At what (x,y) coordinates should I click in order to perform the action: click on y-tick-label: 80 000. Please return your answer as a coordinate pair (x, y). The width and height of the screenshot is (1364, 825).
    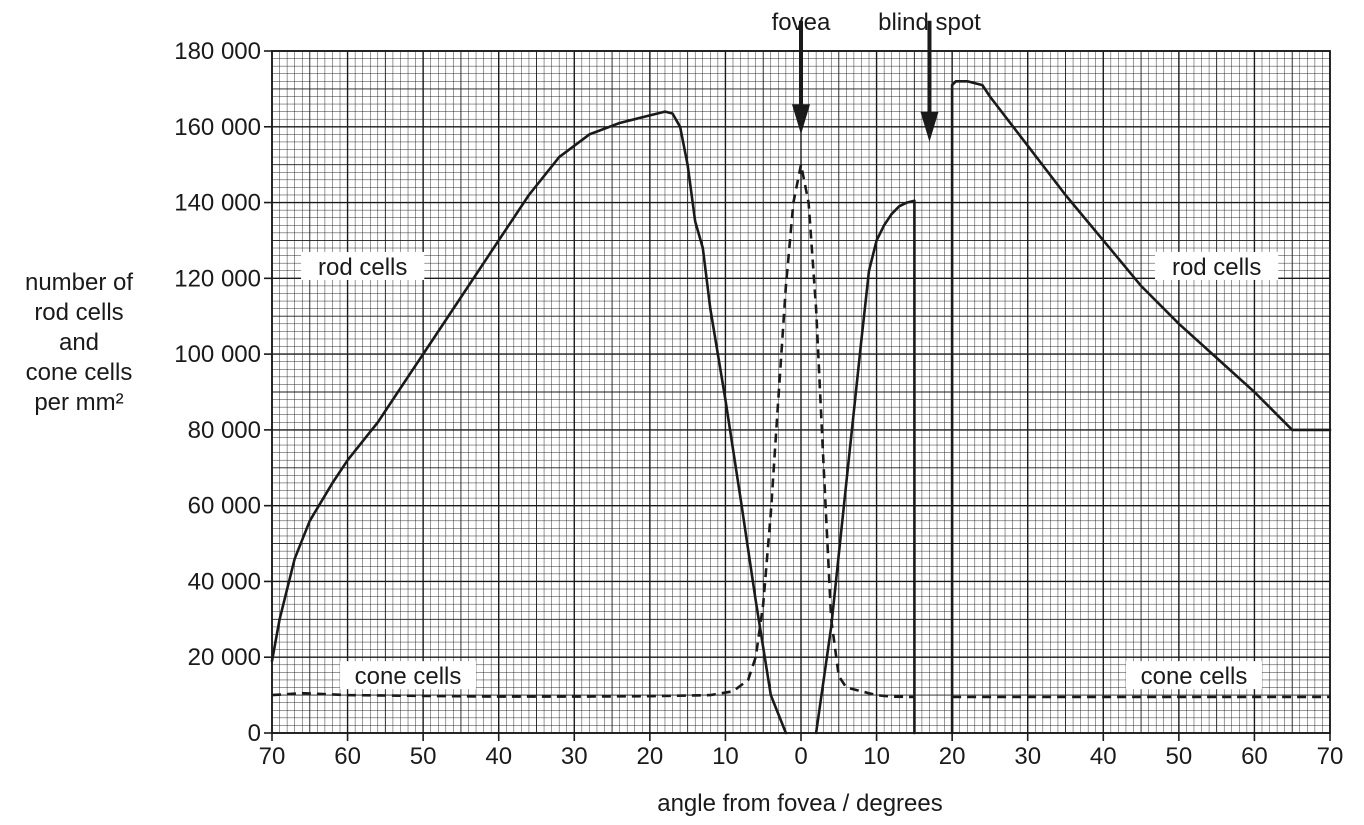
    Looking at the image, I should click on (224, 430).